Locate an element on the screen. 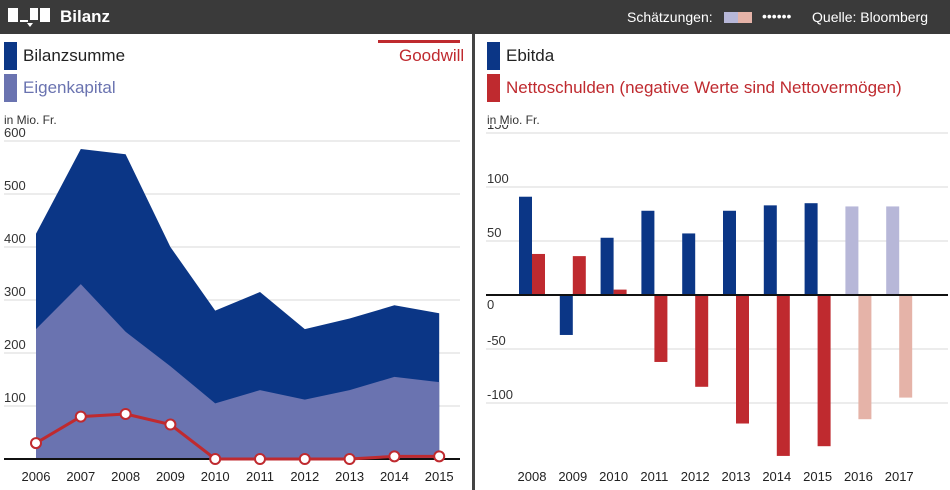  source-label: Quelle: Bloomberg is located at coordinates (870, 17).